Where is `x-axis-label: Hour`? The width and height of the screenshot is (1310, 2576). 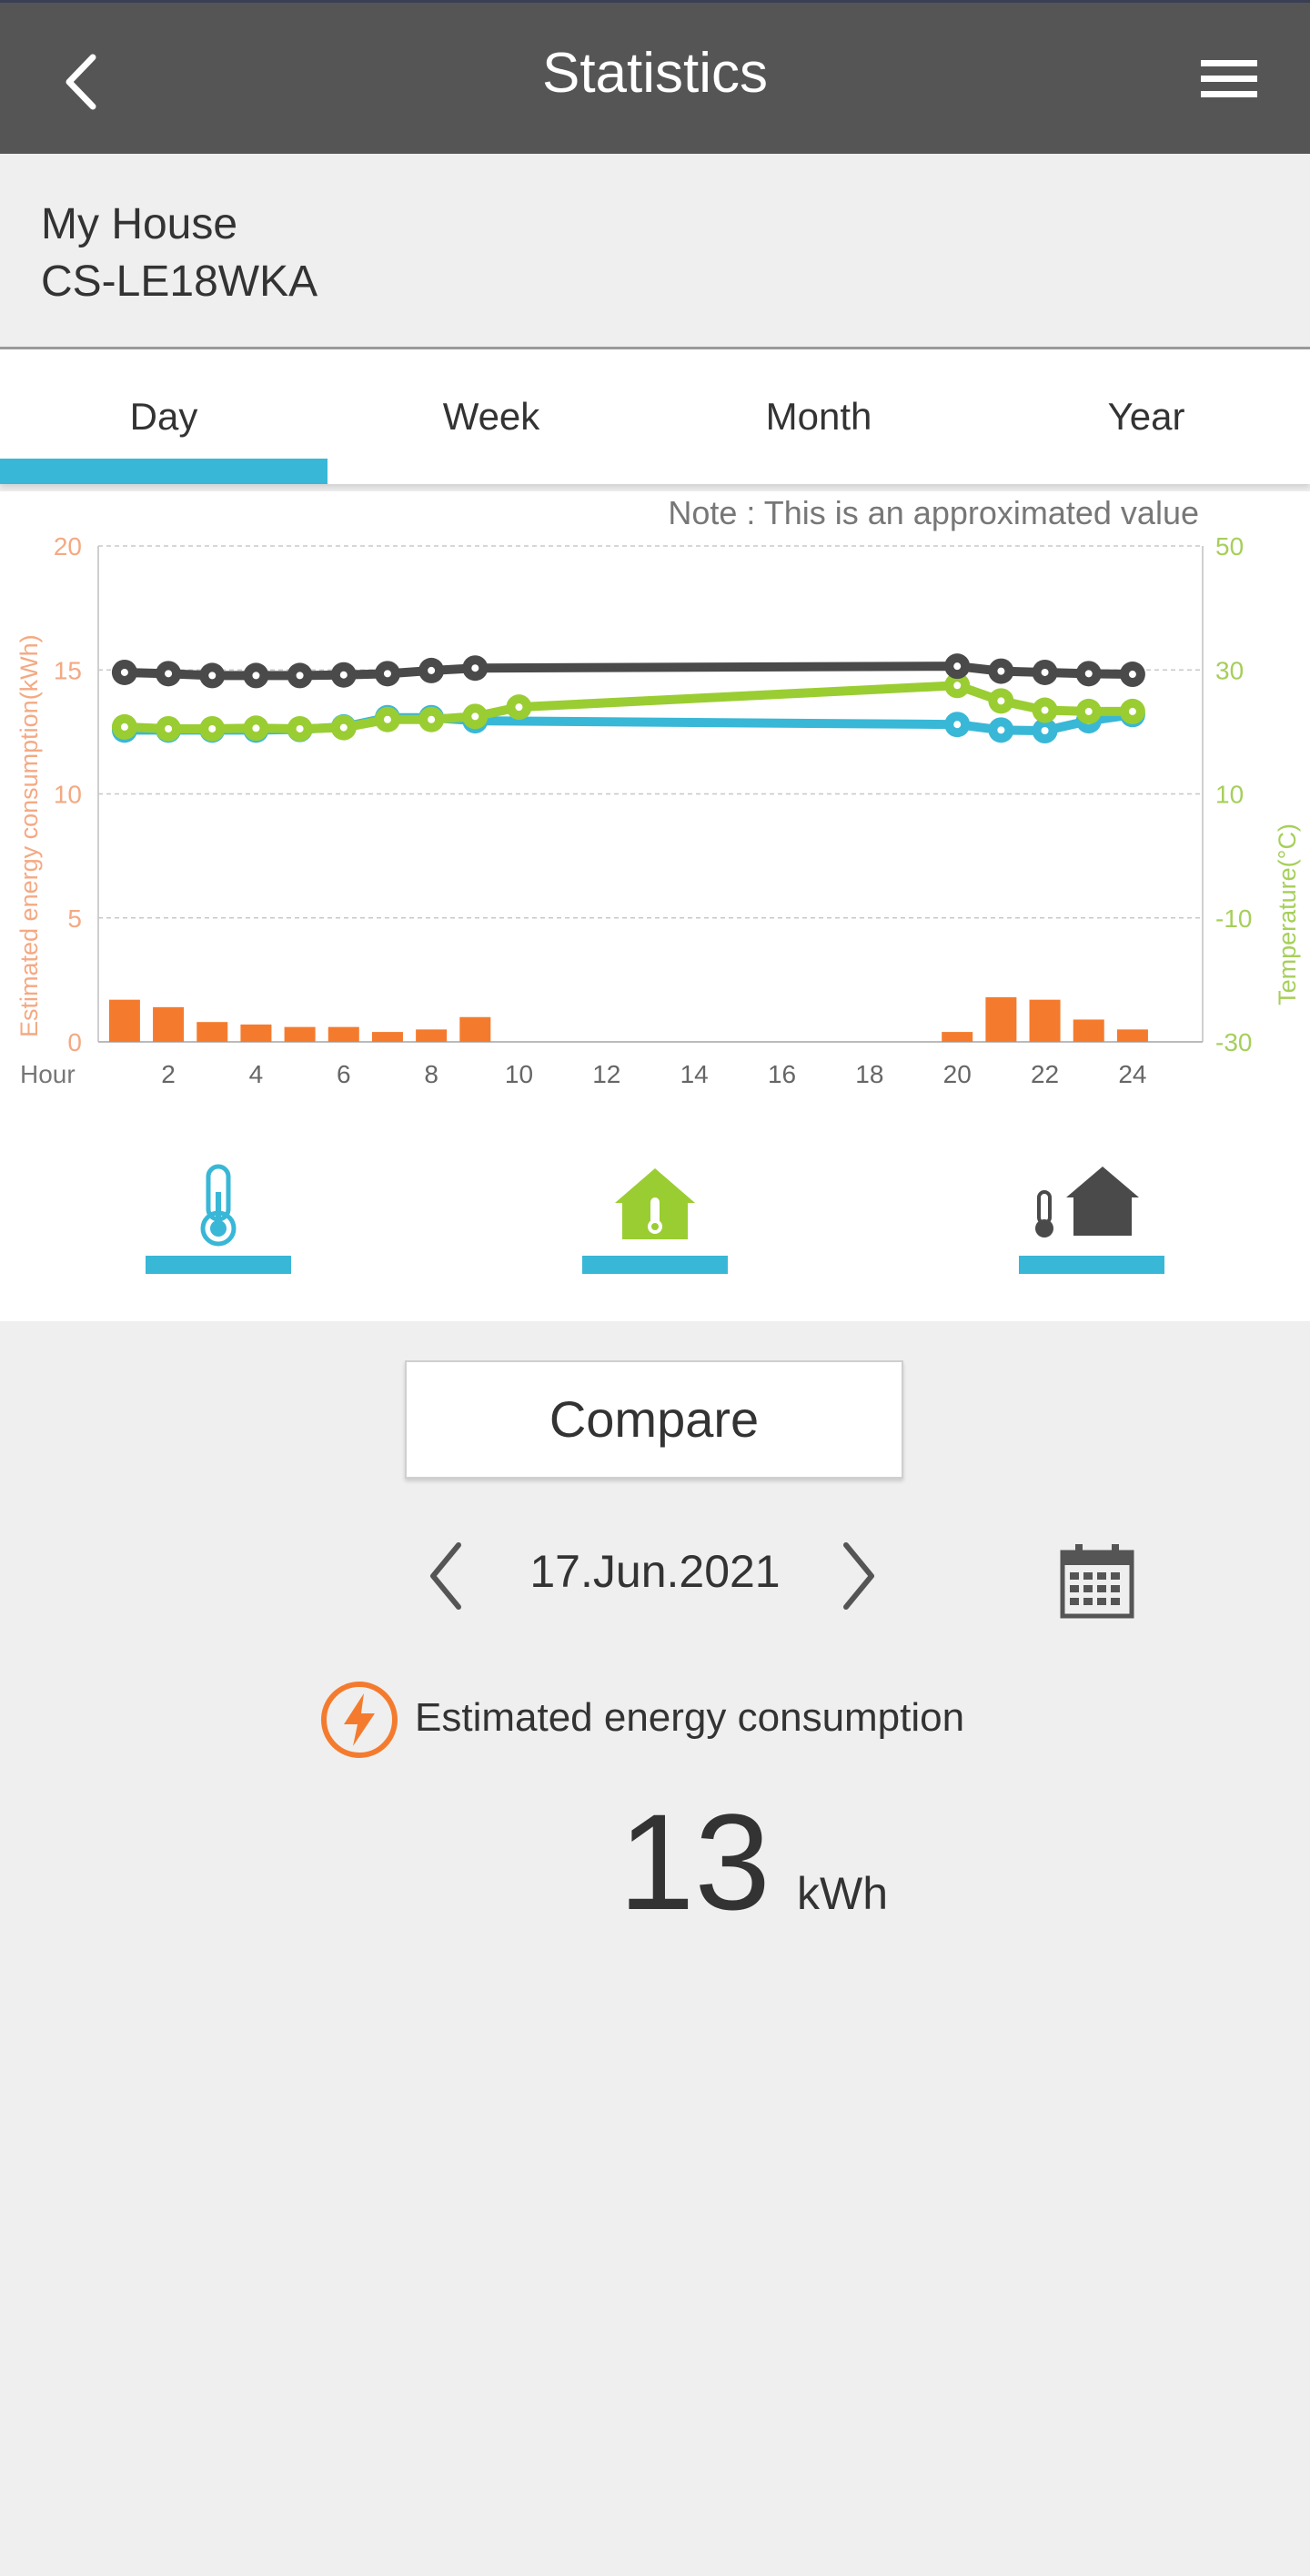
x-axis-label: Hour is located at coordinates (48, 1074).